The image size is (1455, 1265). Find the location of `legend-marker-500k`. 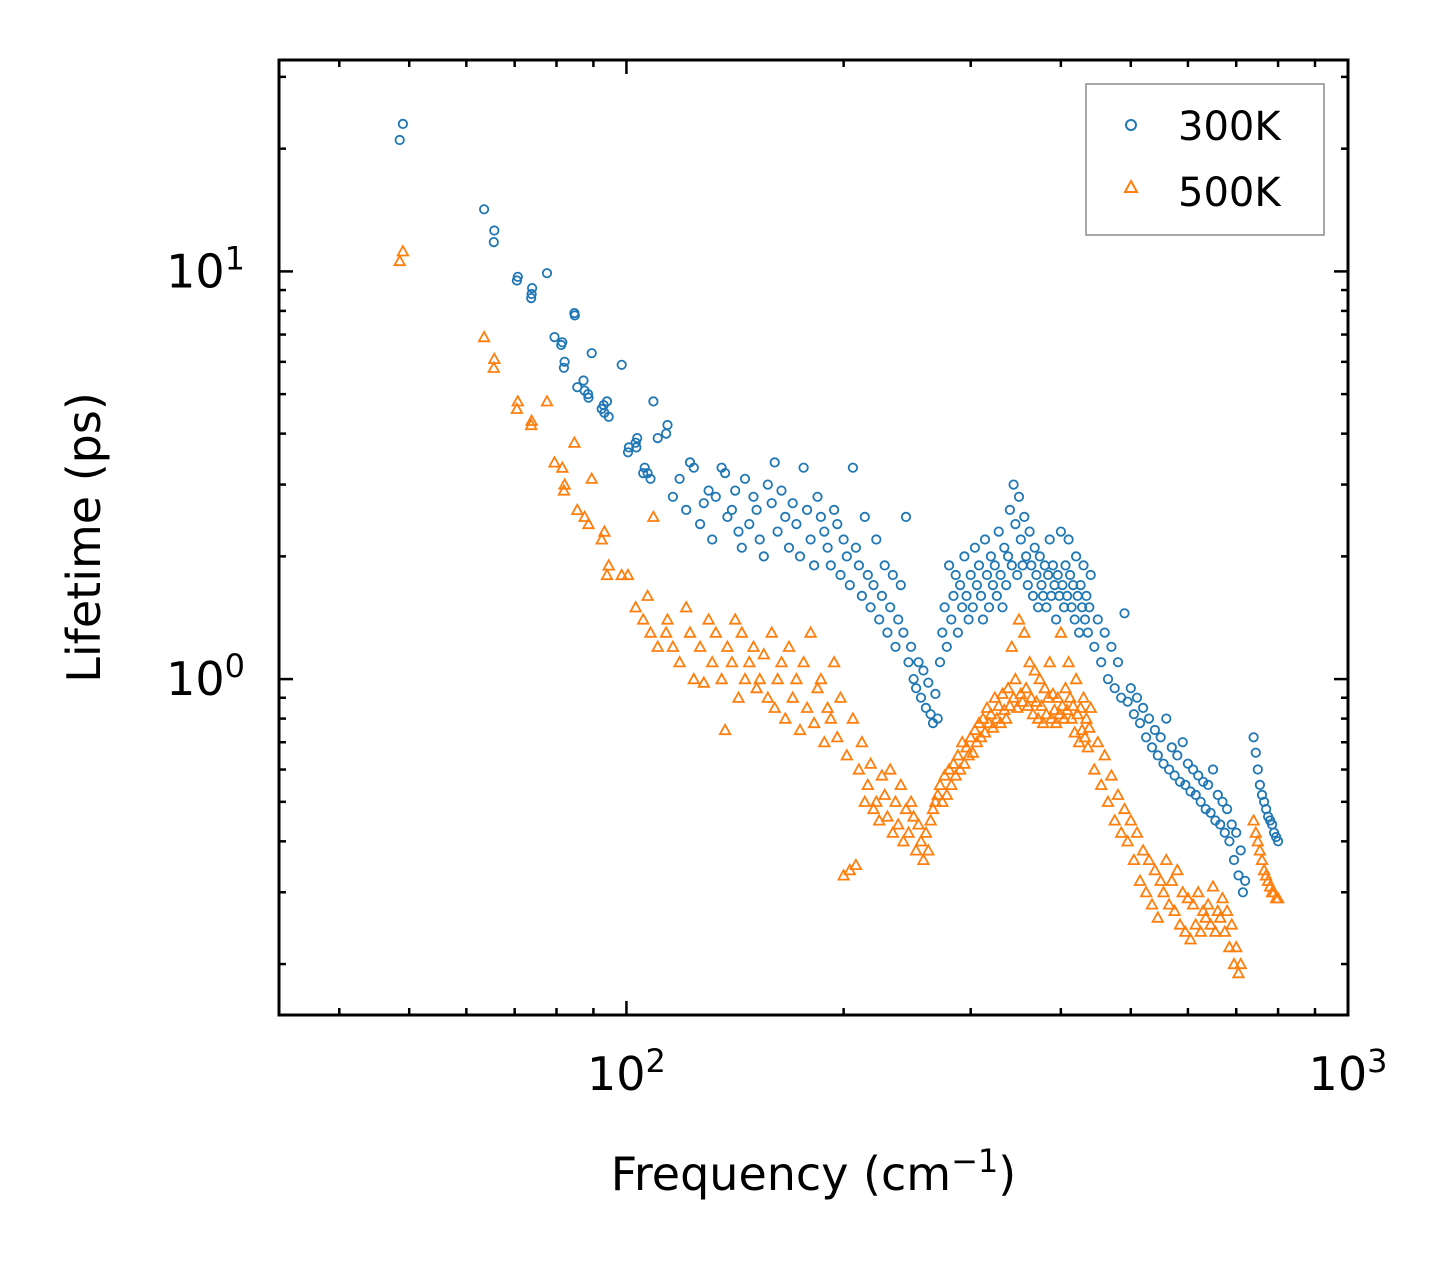

legend-marker-500k is located at coordinates (1131, 185).